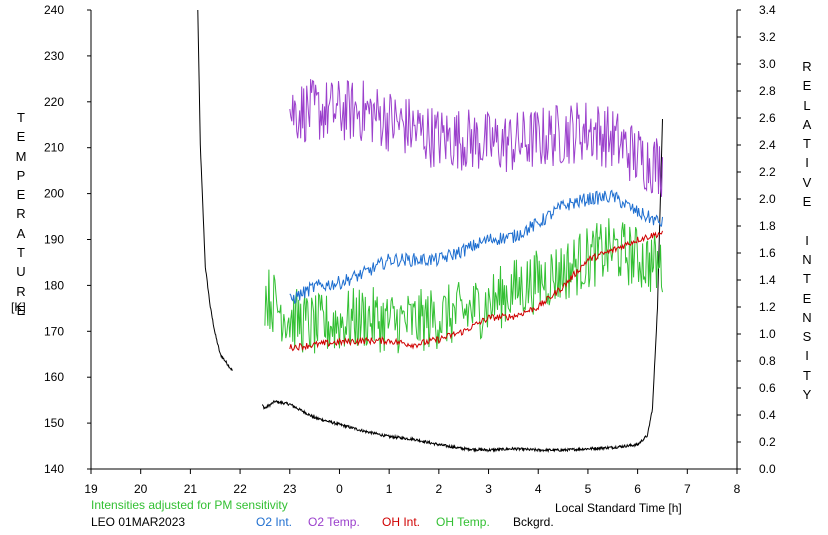  Describe the element at coordinates (18, 307) in the screenshot. I see `left-axis-unit: [K]` at that location.